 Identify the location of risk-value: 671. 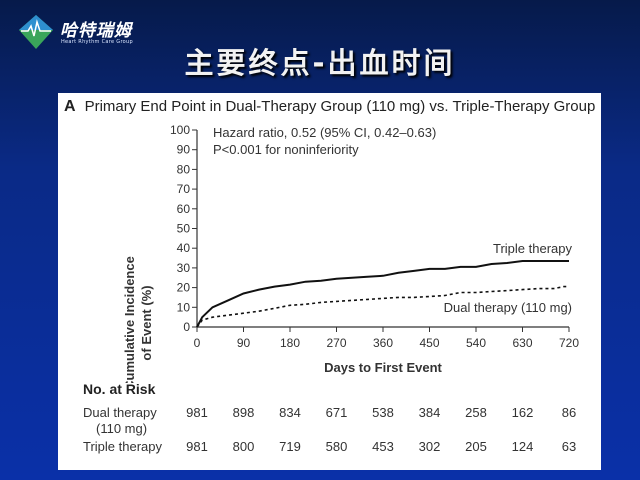
(336, 412).